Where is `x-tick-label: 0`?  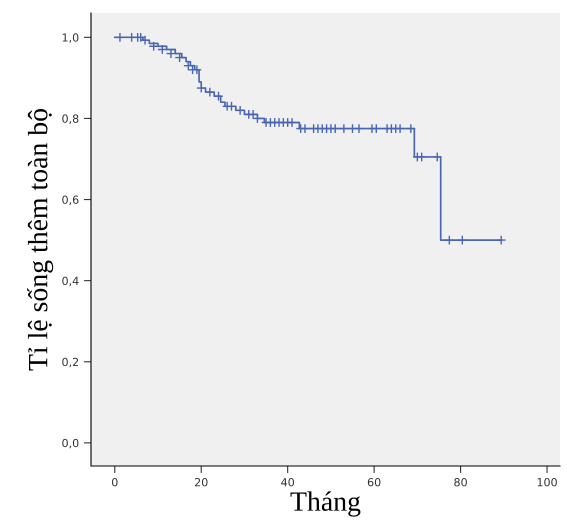
x-tick-label: 0 is located at coordinates (115, 482).